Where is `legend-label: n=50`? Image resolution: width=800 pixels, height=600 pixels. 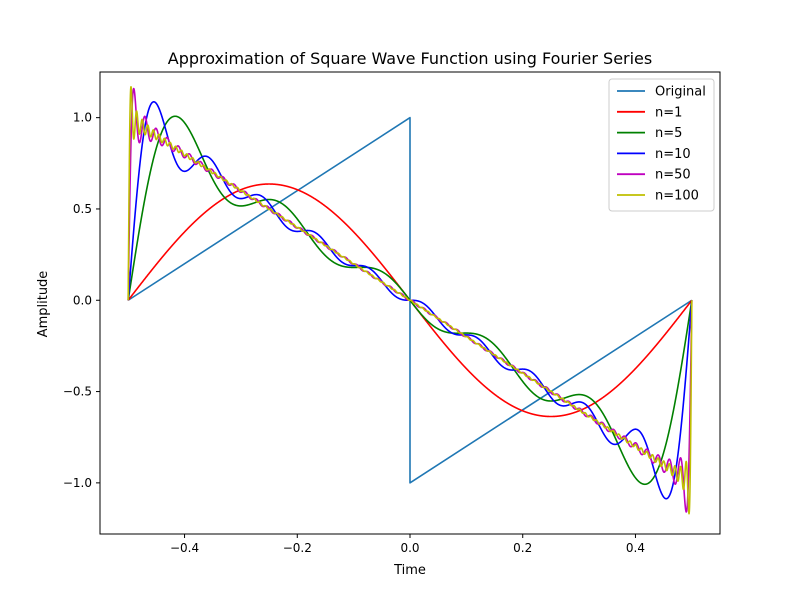 legend-label: n=50 is located at coordinates (673, 175).